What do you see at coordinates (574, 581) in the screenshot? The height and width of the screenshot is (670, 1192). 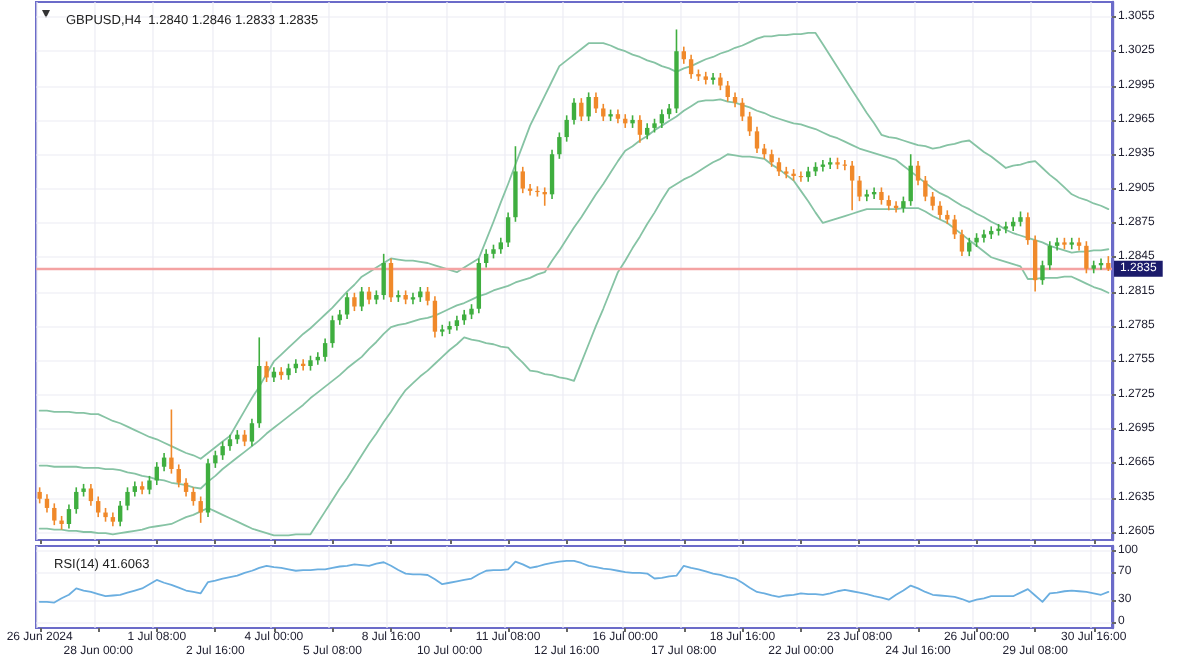 I see `line-series` at bounding box center [574, 581].